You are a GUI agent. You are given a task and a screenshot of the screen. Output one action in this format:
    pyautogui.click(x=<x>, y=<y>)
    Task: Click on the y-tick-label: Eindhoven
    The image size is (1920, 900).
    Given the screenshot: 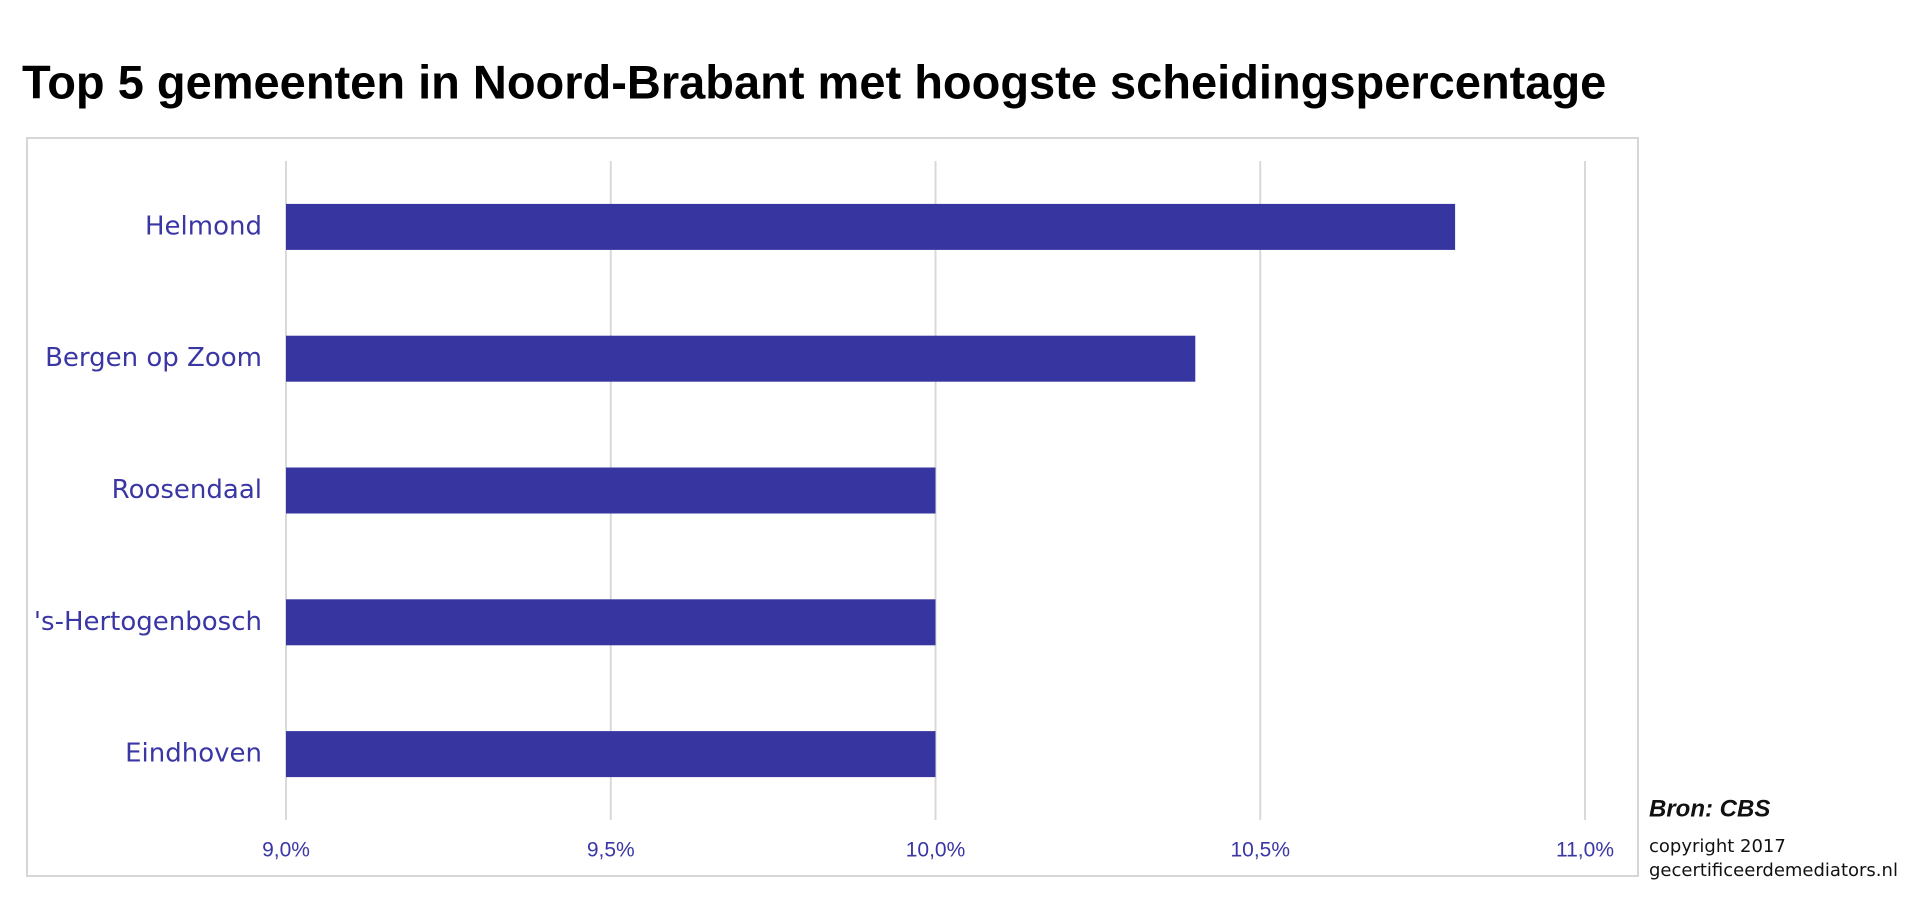 What is the action you would take?
    pyautogui.click(x=193, y=754)
    